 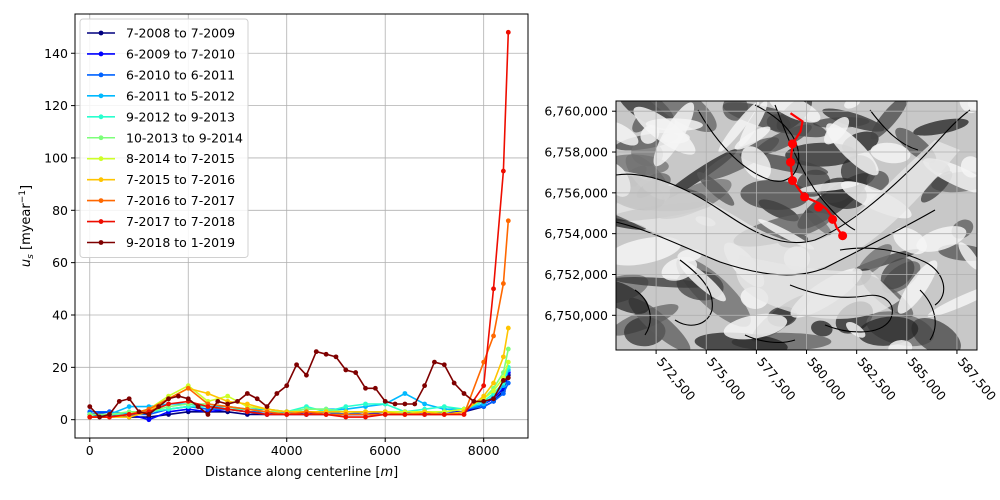 What do you see at coordinates (184, 137) in the screenshot?
I see `legend-label: 10-2013 to 9-2014` at bounding box center [184, 137].